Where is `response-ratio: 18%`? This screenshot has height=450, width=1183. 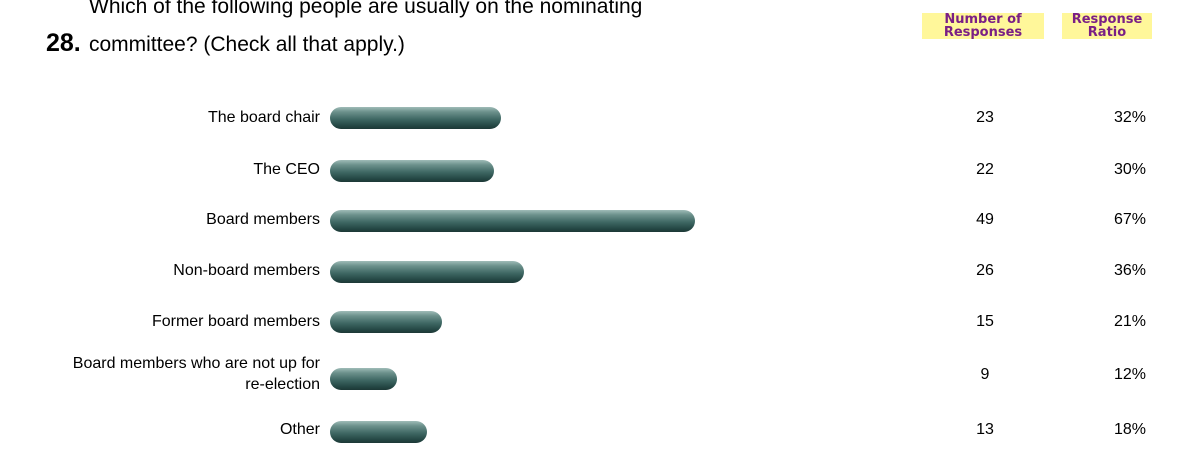 response-ratio: 18% is located at coordinates (1130, 429).